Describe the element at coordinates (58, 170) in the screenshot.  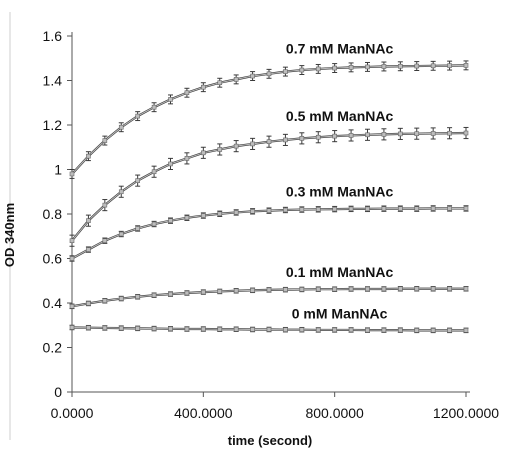
I see `y-tick-label: 1` at that location.